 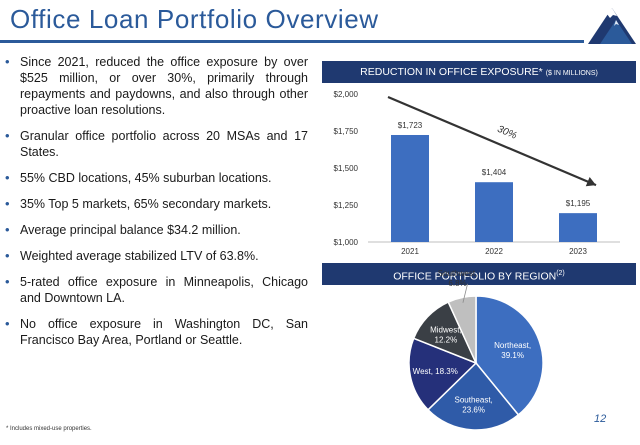 I want to click on pie-slice-southwest, so click(x=462, y=329).